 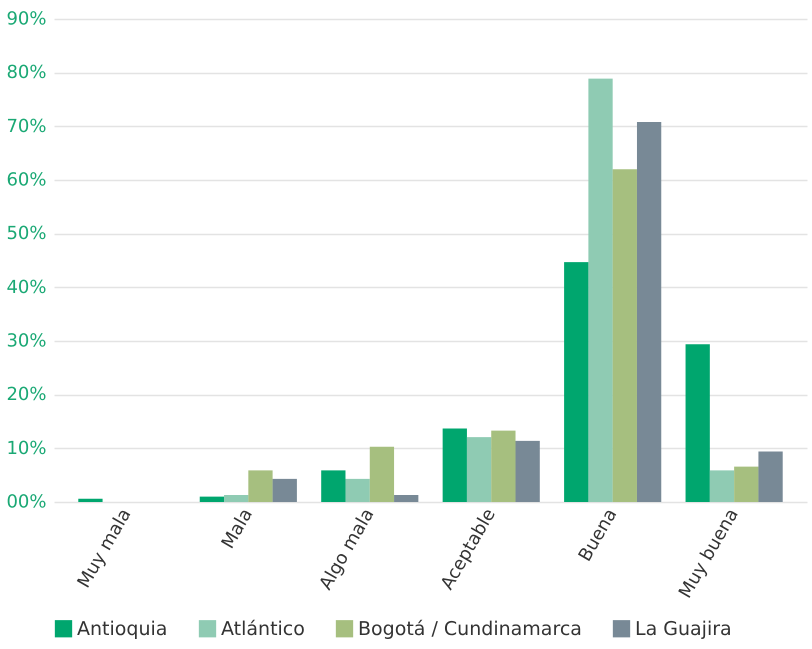 I want to click on legend-label: La Guajira, so click(x=683, y=629).